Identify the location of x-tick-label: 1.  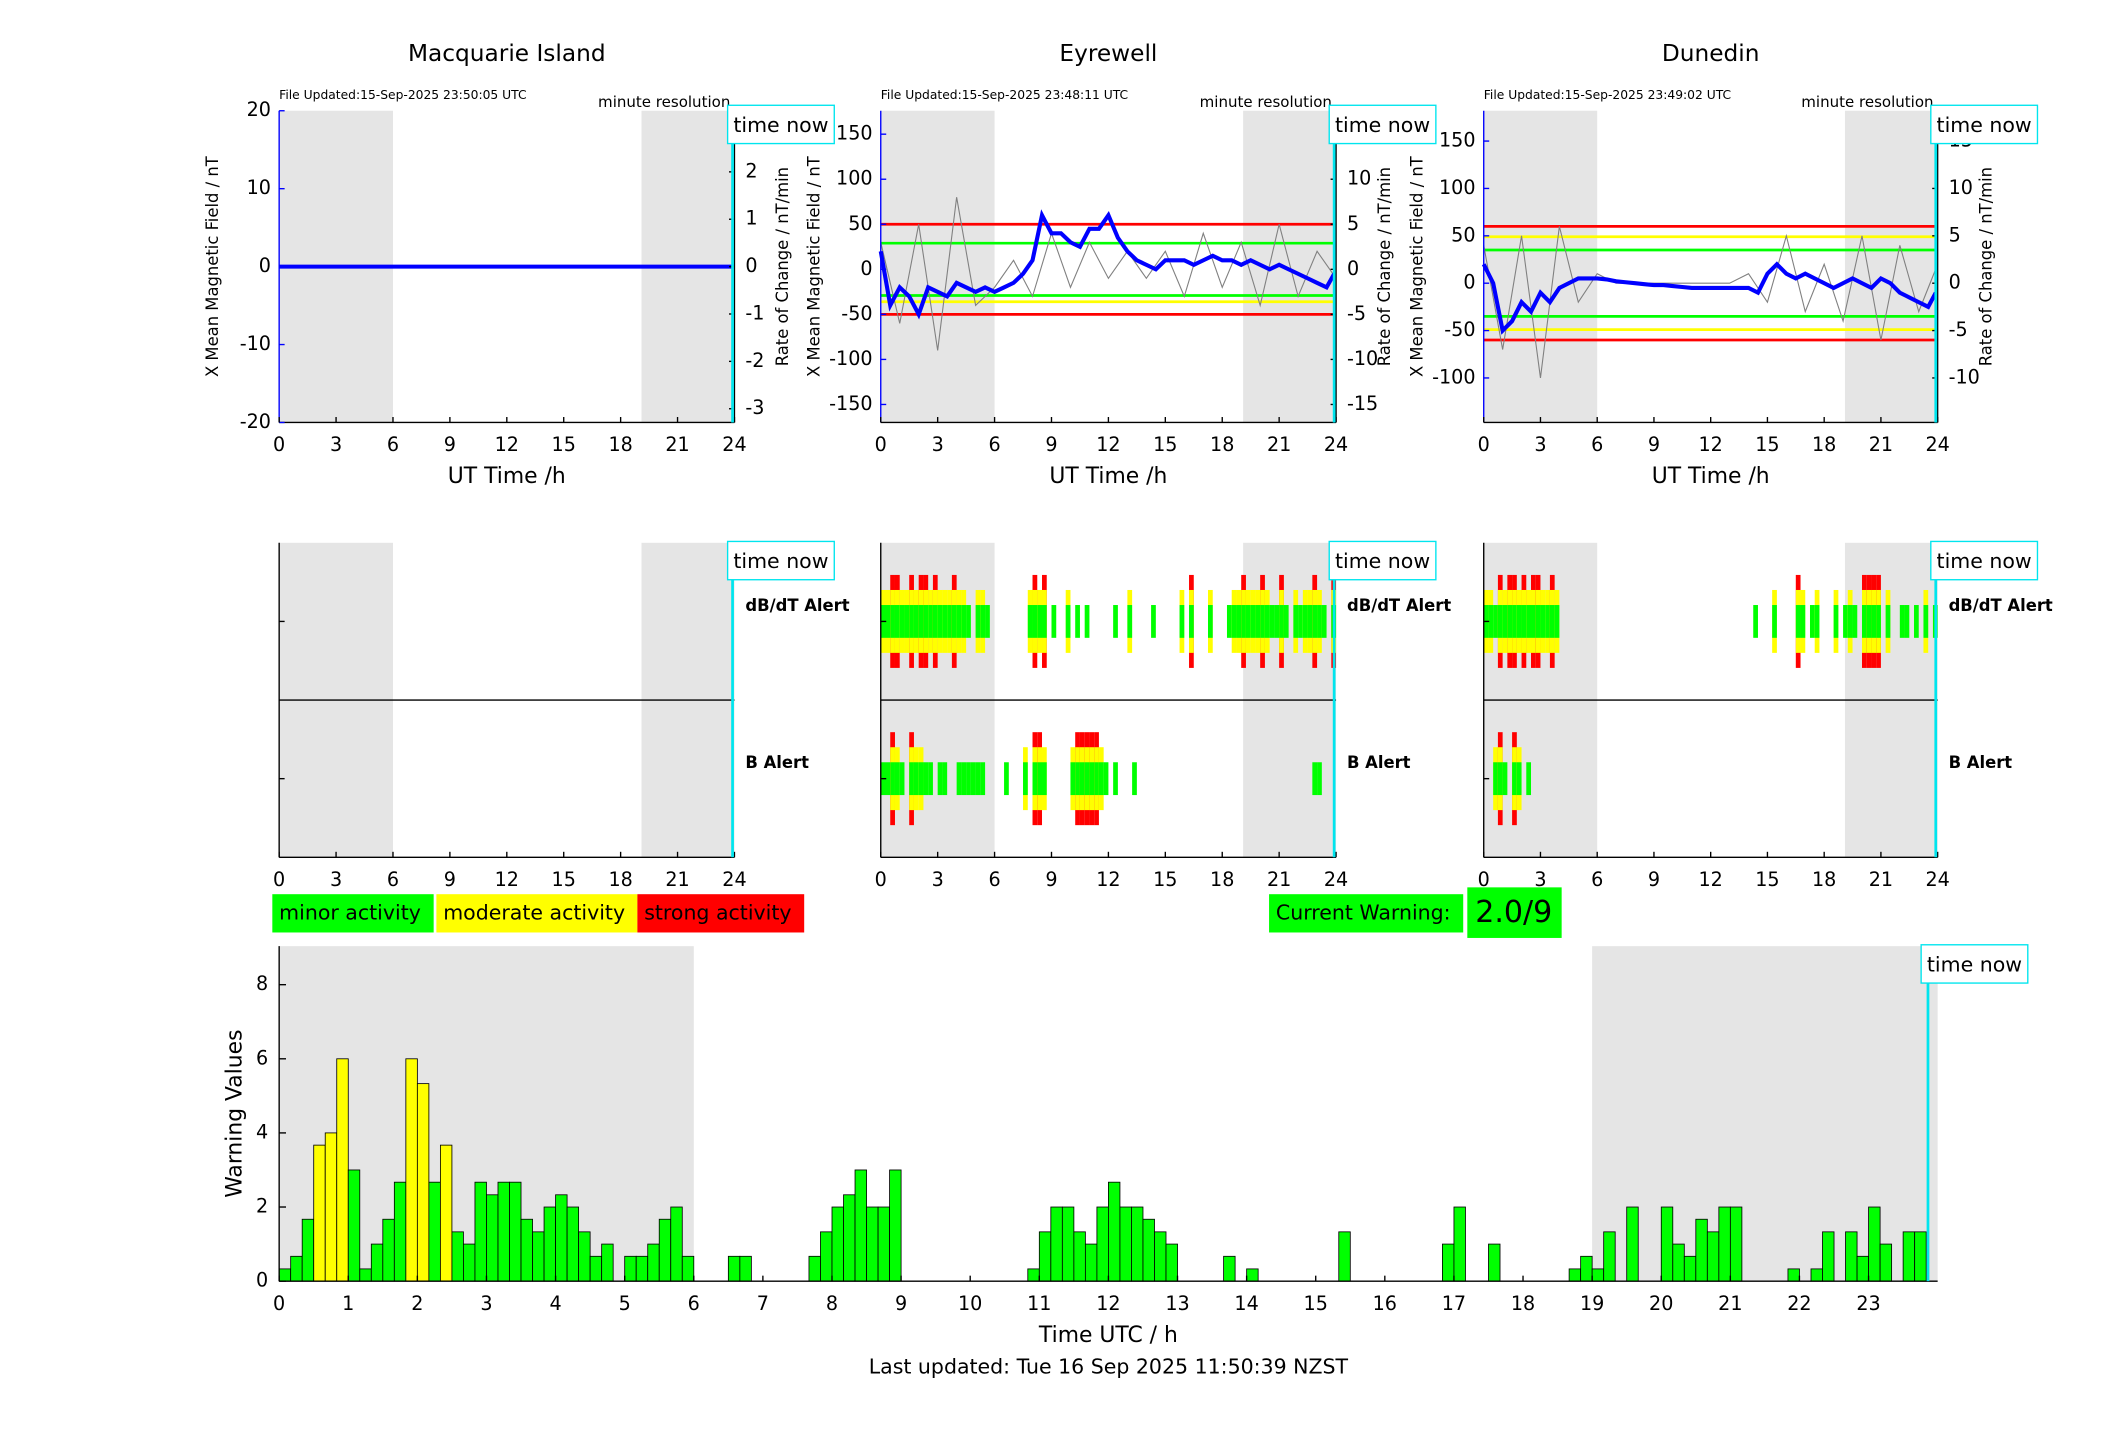
(348, 1303).